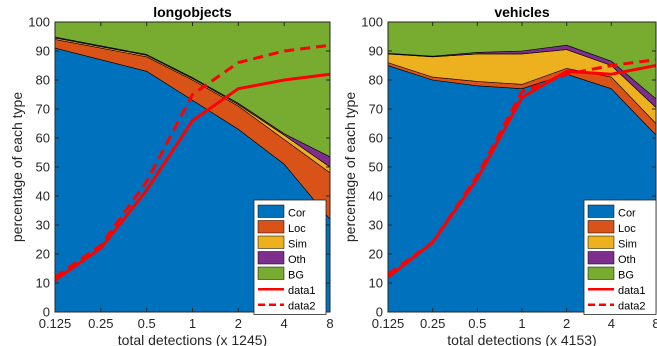  I want to click on area-BG, so click(522, 61).